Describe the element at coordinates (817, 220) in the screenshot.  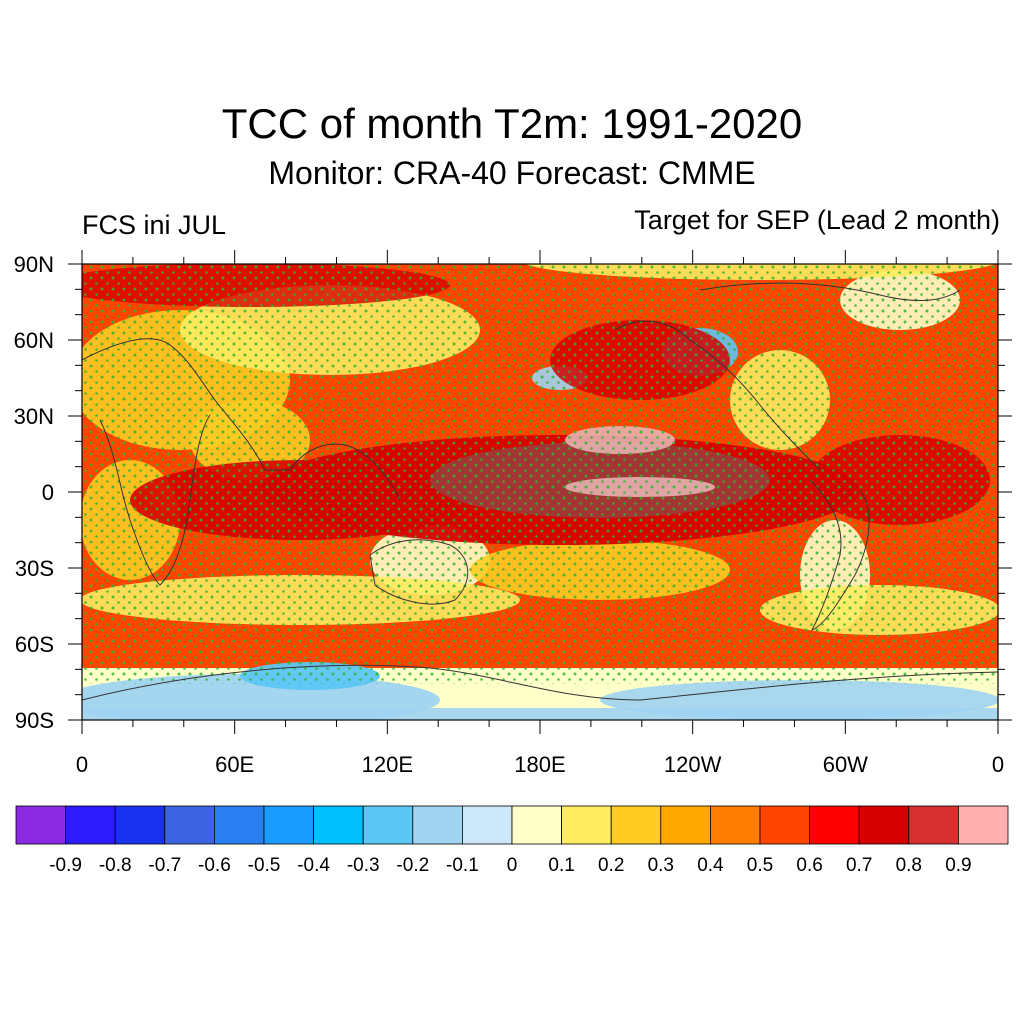
I see `target-label: Target for SEP (Lead 2 month)` at that location.